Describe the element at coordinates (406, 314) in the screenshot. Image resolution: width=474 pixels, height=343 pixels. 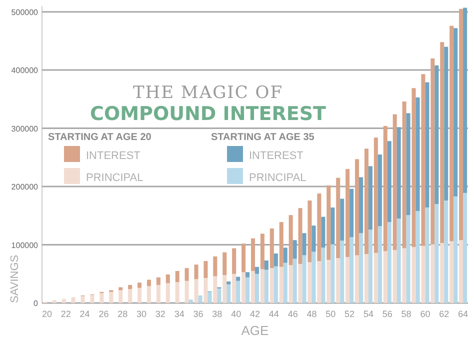
I see `x-tick-label: 58` at that location.